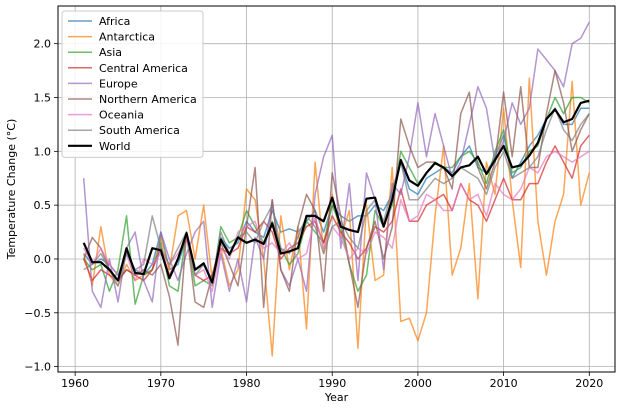 The width and height of the screenshot is (623, 410). What do you see at coordinates (247, 383) in the screenshot?
I see `x-tick-label: 1980` at bounding box center [247, 383].